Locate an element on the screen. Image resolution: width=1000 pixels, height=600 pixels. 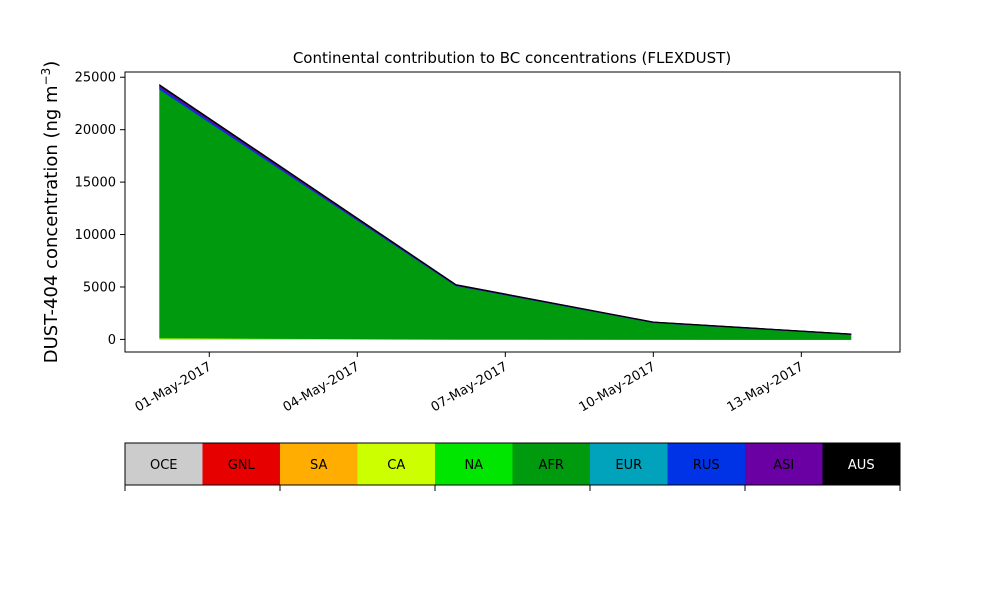
y-axis: 0 5000 10000 15000 20000 25000 is located at coordinates (100, 209).